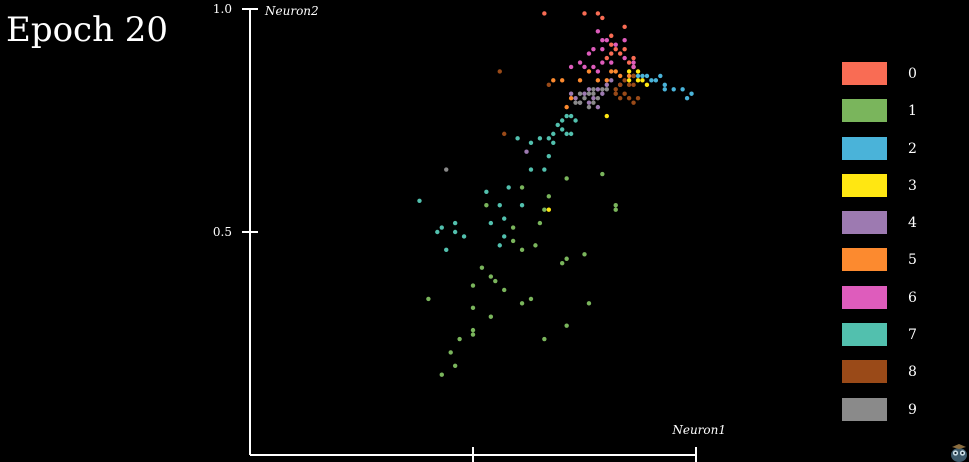  I want to click on legend-label: 3, so click(912, 185).